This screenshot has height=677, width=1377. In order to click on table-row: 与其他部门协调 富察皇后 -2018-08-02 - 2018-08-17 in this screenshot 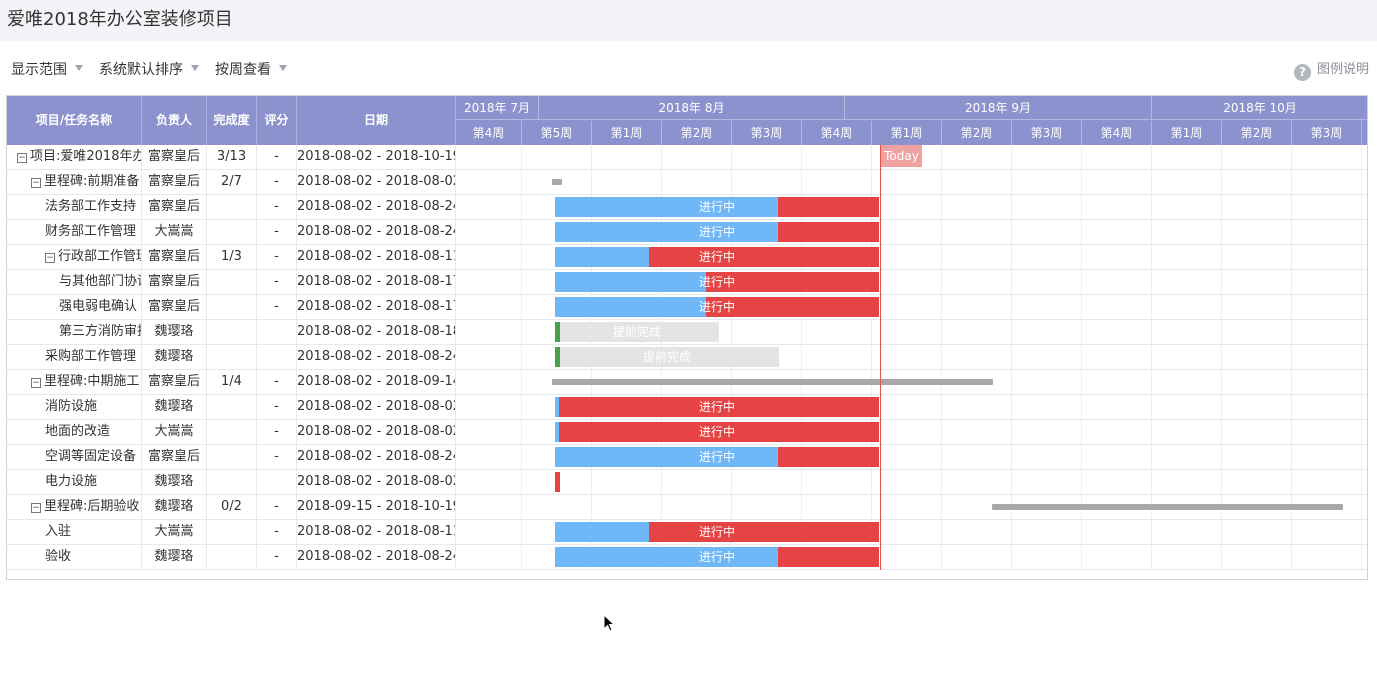, I will do `click(687, 282)`.